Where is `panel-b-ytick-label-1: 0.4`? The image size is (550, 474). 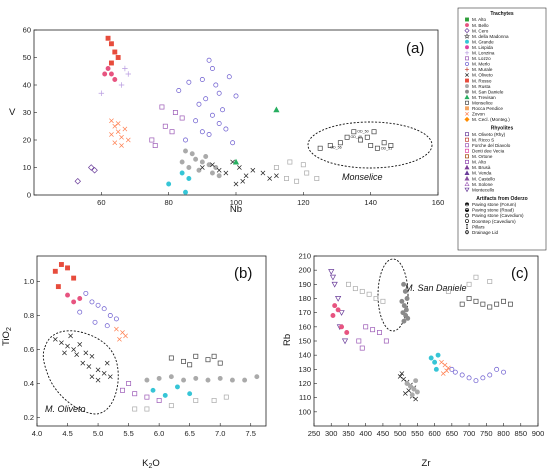
panel-b-ytick-label-1: 0.4 is located at coordinates (29, 383).